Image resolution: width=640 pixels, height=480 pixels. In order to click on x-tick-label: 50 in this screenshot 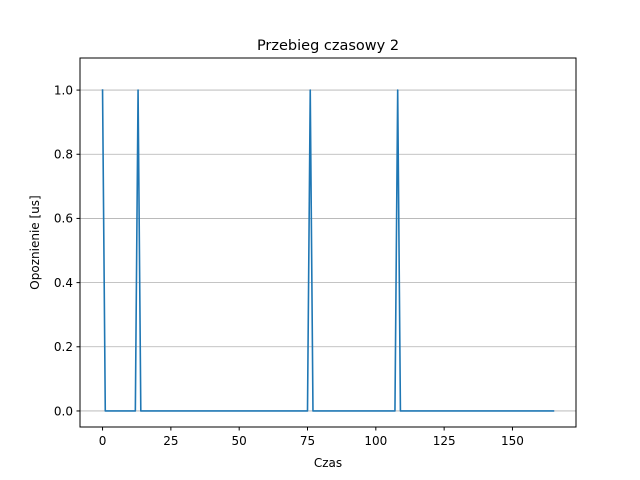, I will do `click(239, 441)`.